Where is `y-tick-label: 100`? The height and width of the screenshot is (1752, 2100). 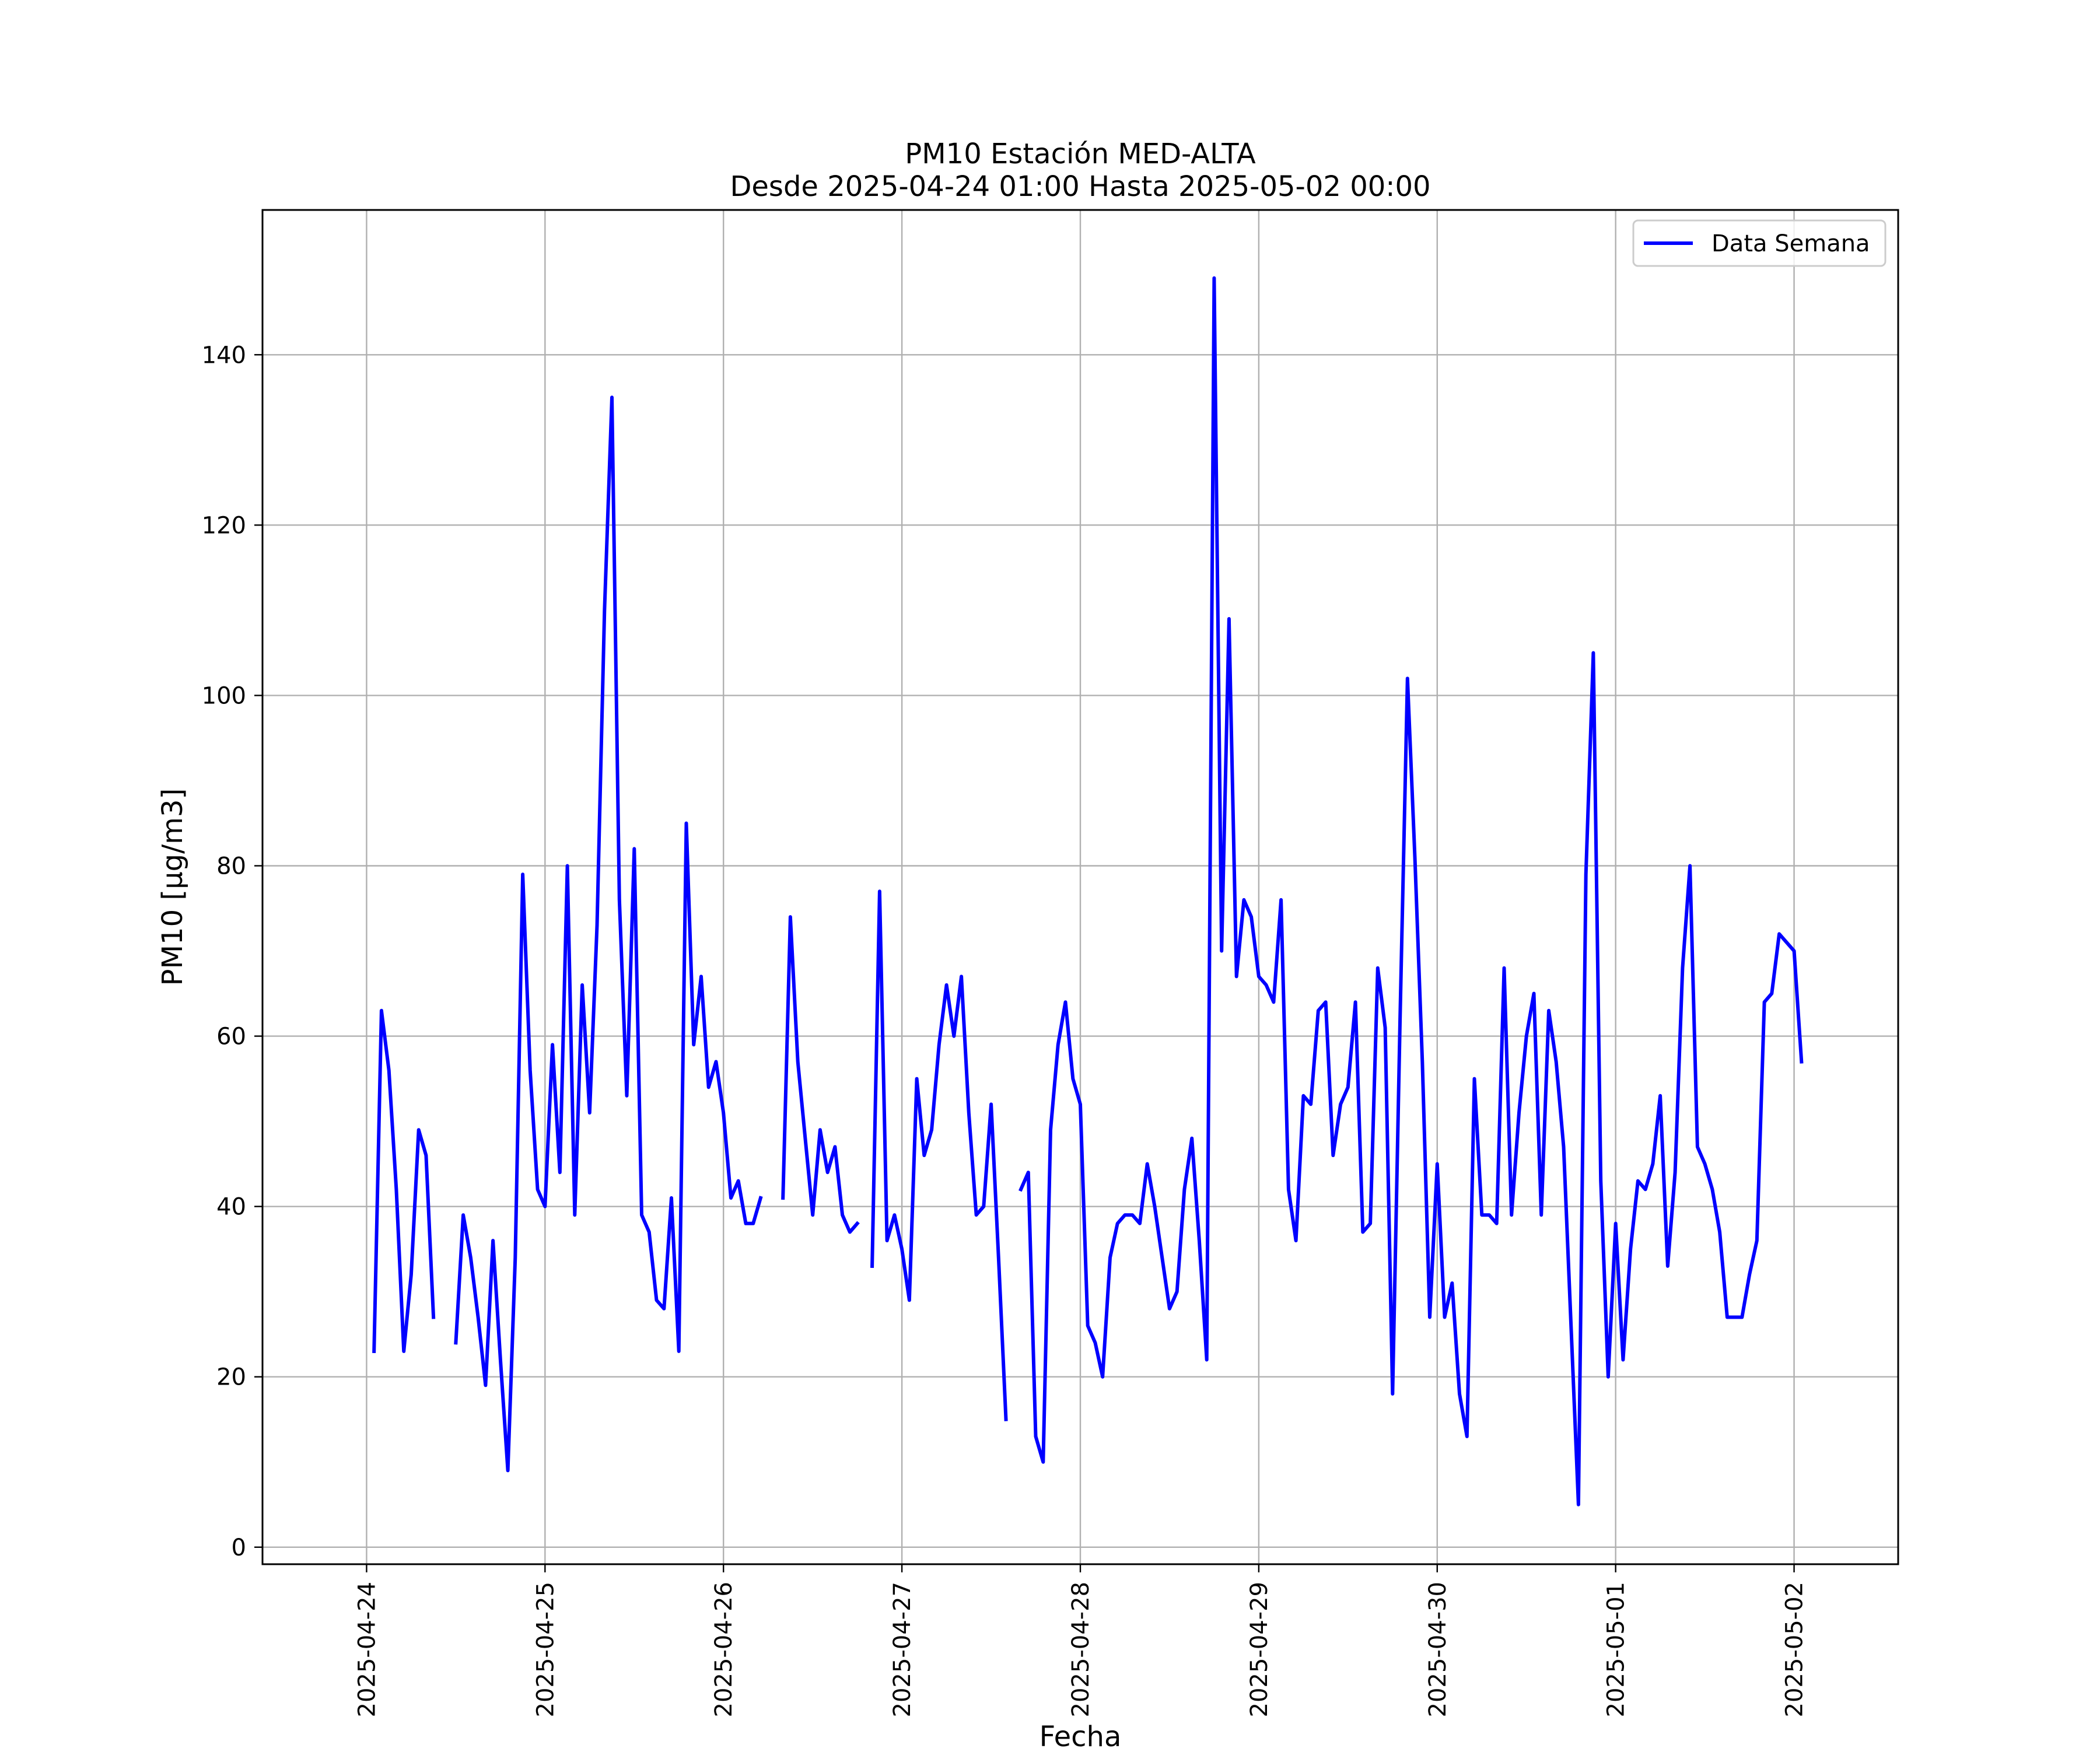 y-tick-label: 100 is located at coordinates (224, 695).